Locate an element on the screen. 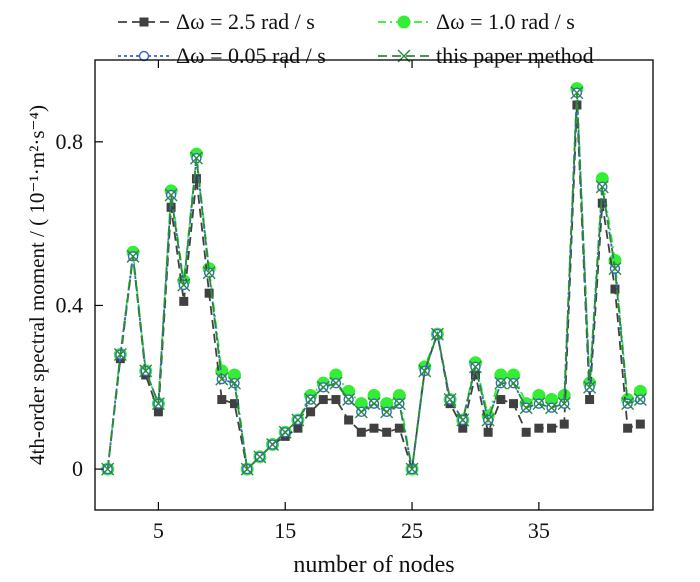 This screenshot has width=700, height=582. y-tick-label: 0 is located at coordinates (77, 468).